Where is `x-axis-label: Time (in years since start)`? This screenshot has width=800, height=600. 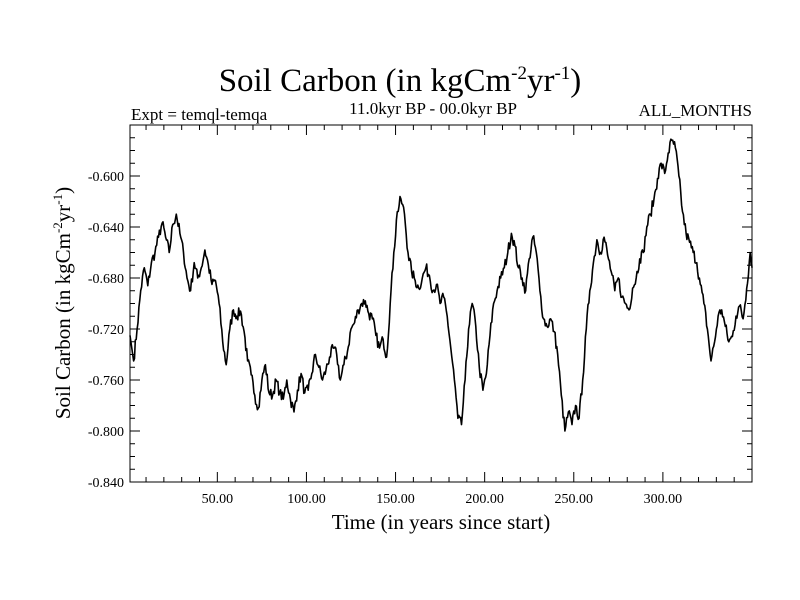
x-axis-label: Time (in years since start) is located at coordinates (441, 522).